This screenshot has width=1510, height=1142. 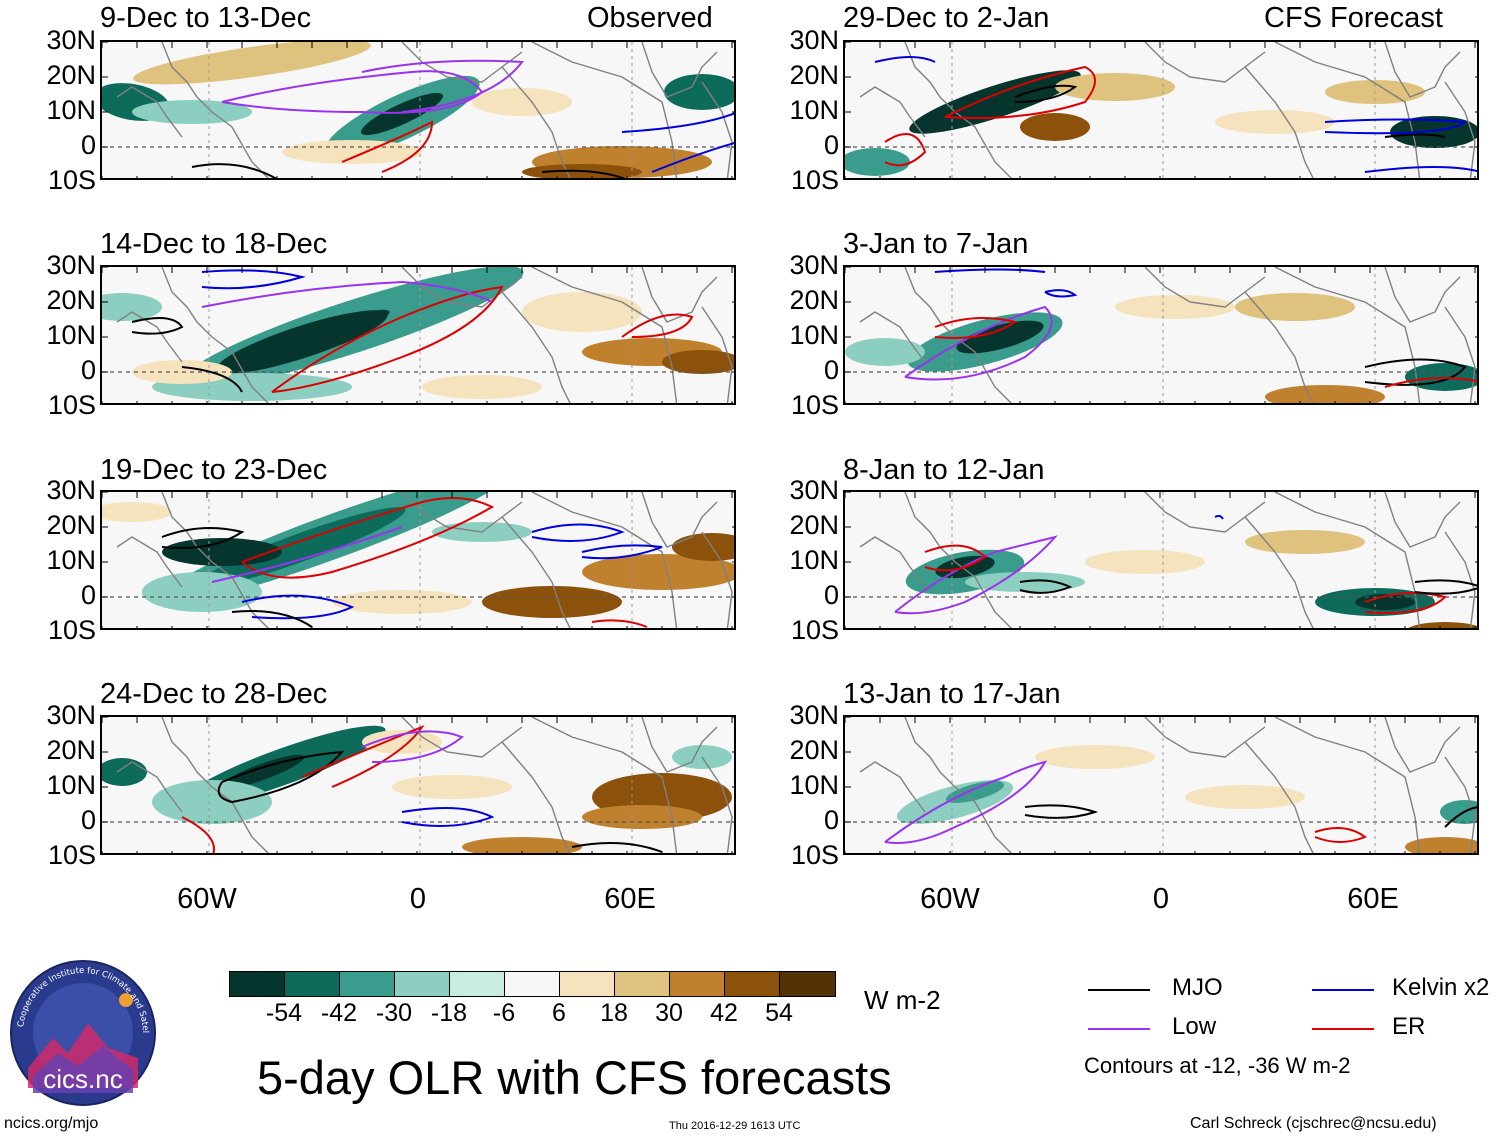 I want to click on legend-label-mjo: MJO, so click(x=1197, y=987).